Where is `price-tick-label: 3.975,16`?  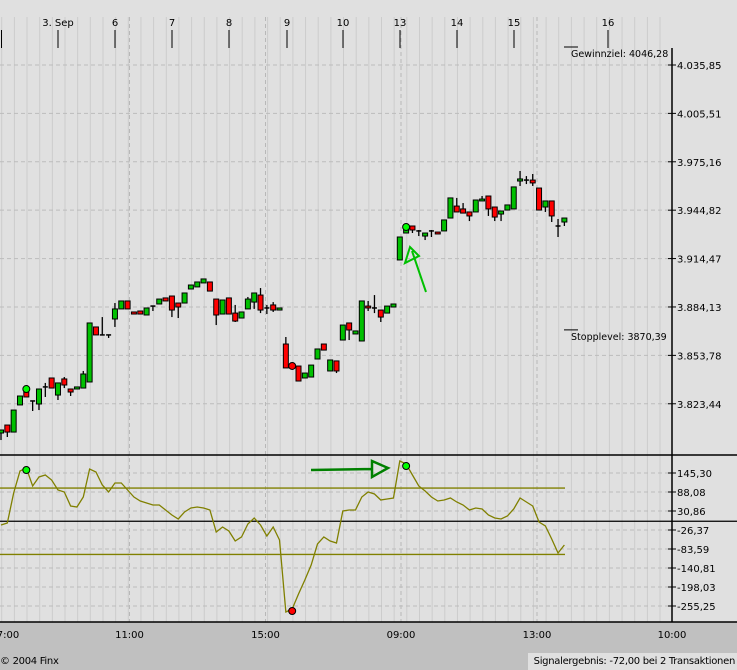
price-tick-label: 3.975,16 is located at coordinates (699, 163).